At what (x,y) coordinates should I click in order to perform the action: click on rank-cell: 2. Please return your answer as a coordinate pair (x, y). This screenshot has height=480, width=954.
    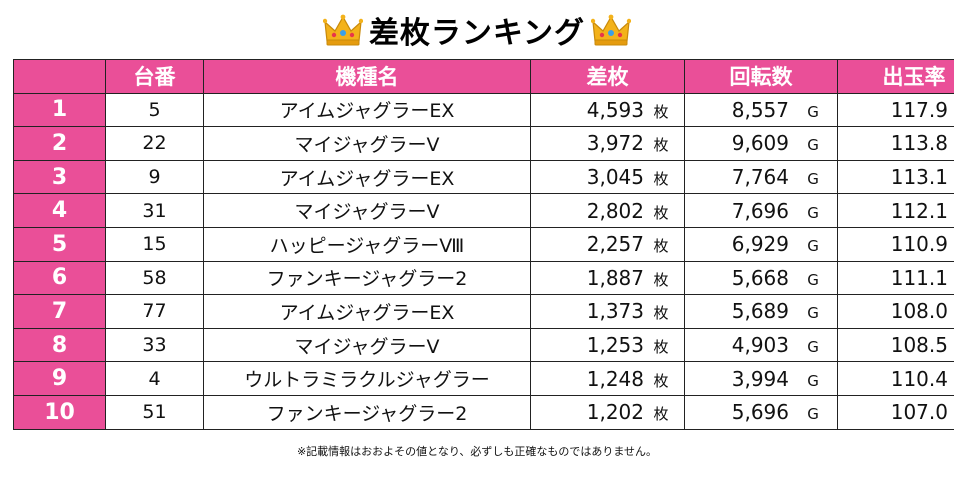
    Looking at the image, I should click on (59, 143).